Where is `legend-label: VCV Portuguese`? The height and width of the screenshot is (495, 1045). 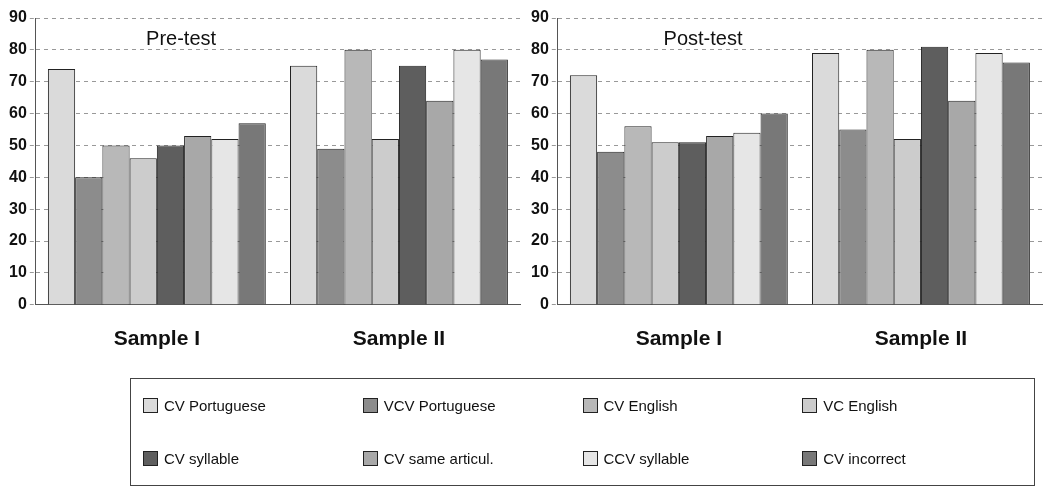 legend-label: VCV Portuguese is located at coordinates (439, 405).